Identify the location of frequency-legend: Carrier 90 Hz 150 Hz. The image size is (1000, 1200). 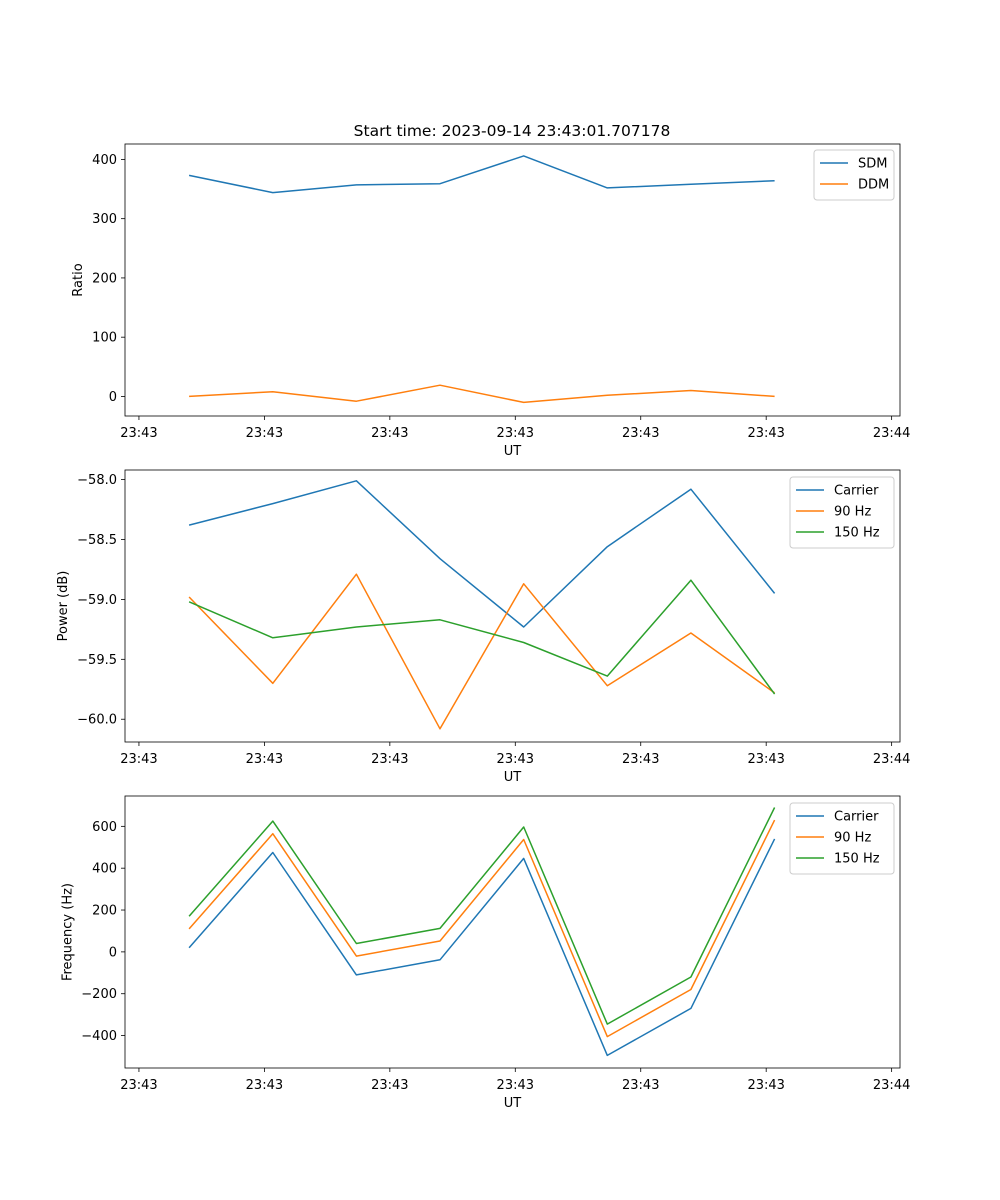
(842, 838).